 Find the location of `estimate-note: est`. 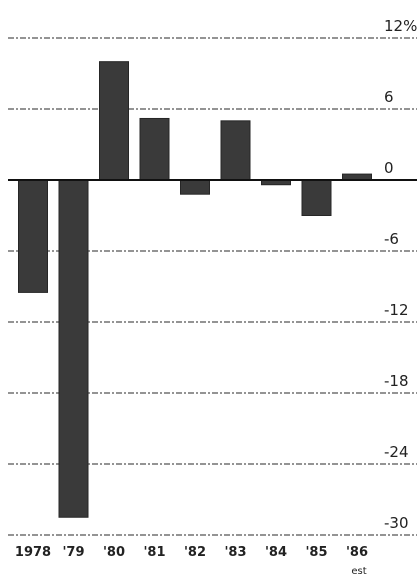

estimate-note: est is located at coordinates (358, 571).